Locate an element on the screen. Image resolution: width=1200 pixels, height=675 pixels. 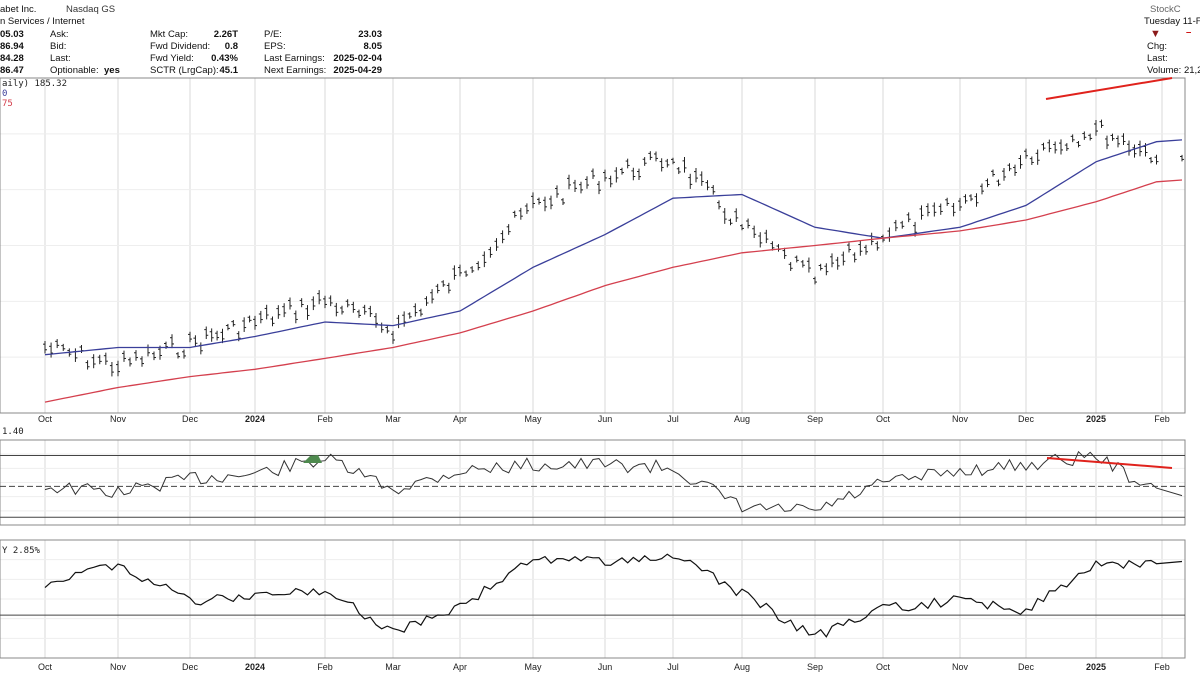
volume-label: Volume: 21,2 is located at coordinates (1173, 70).